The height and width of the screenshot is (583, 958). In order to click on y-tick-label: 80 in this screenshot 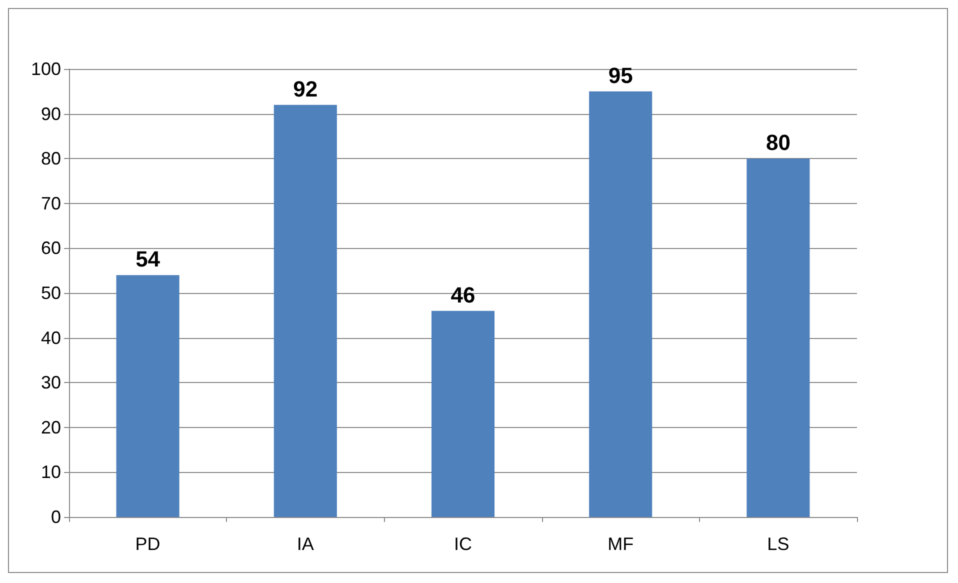, I will do `click(50, 158)`.